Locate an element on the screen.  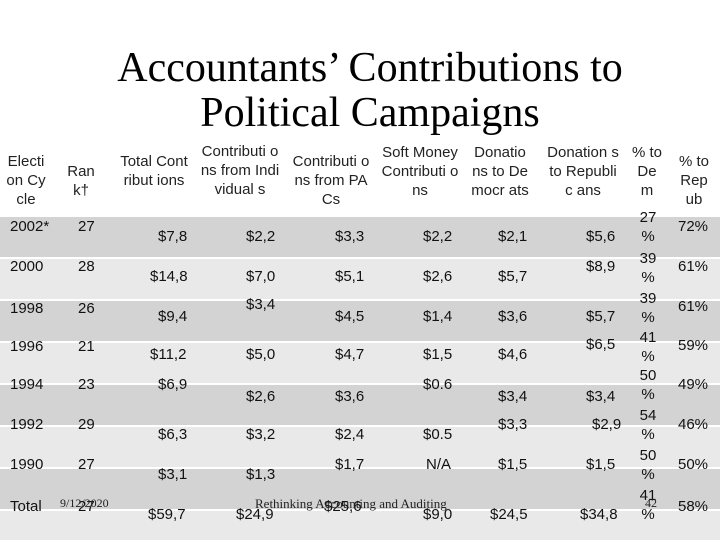
cell-individual: $2,2 is located at coordinates (261, 236).